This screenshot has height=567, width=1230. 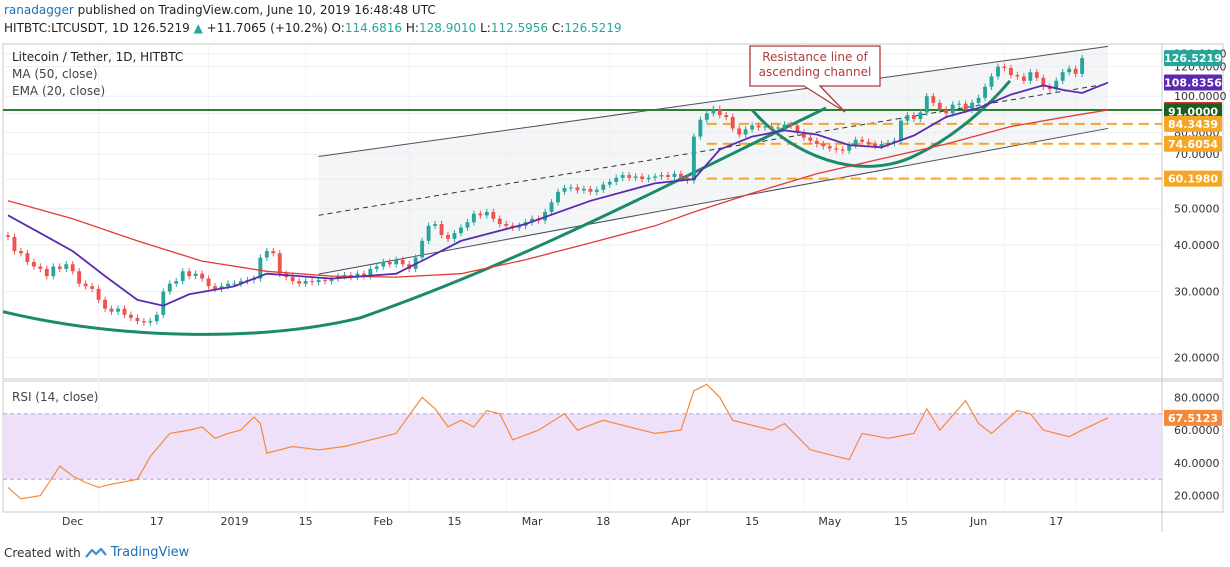 I want to click on price-tag-label: 126.5219, so click(x=1193, y=58).